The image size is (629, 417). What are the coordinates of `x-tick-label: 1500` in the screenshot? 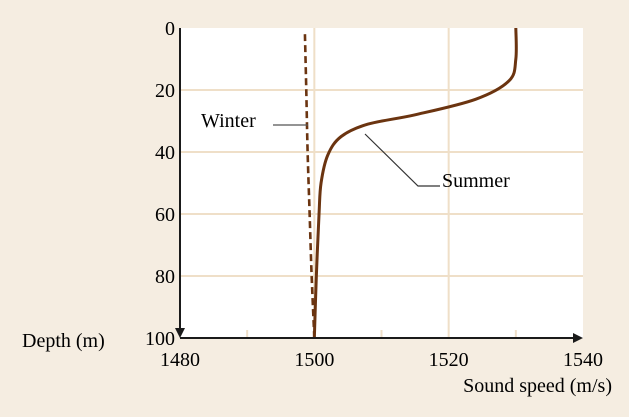 It's located at (314, 360).